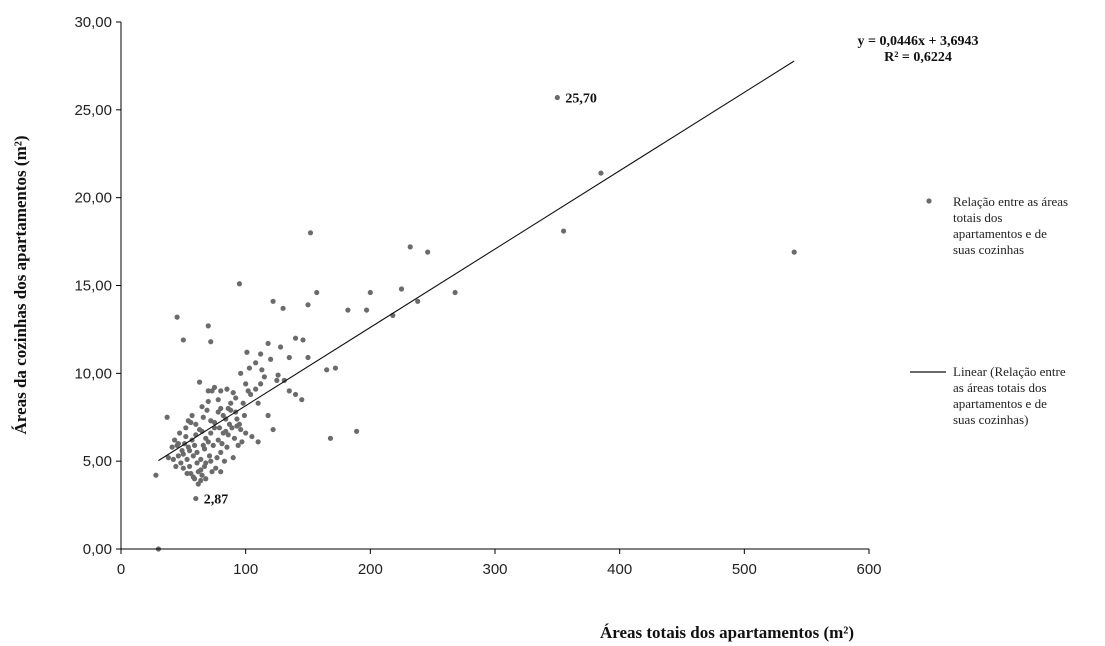 The height and width of the screenshot is (646, 1105). What do you see at coordinates (918, 41) in the screenshot?
I see `equation-label: y = 0,0446x + 3,6943` at bounding box center [918, 41].